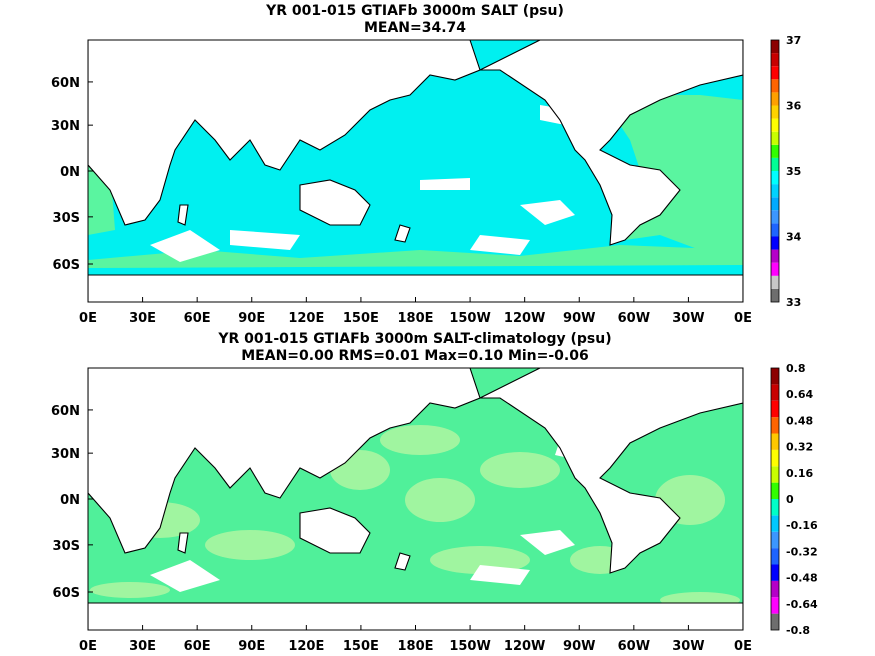  What do you see at coordinates (197, 646) in the screenshot?
I see `lon-tick-label: 60E` at bounding box center [197, 646].